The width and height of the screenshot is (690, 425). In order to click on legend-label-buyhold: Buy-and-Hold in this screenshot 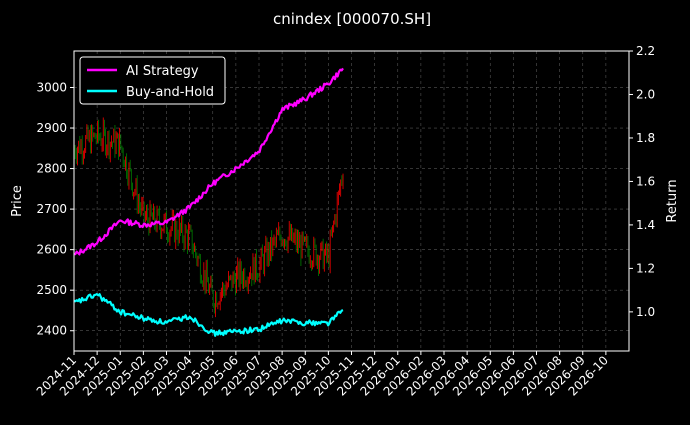, I will do `click(170, 92)`.